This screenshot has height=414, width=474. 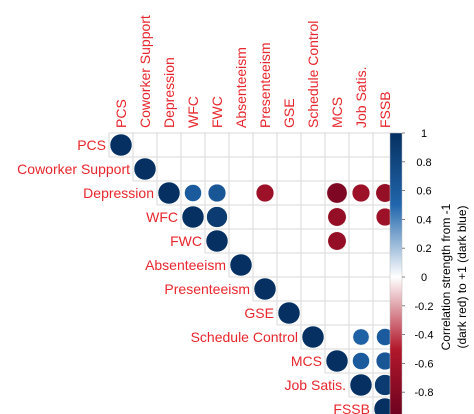 What do you see at coordinates (361, 337) in the screenshot?
I see `corr-circle-schedule-control-job-satis` at bounding box center [361, 337].